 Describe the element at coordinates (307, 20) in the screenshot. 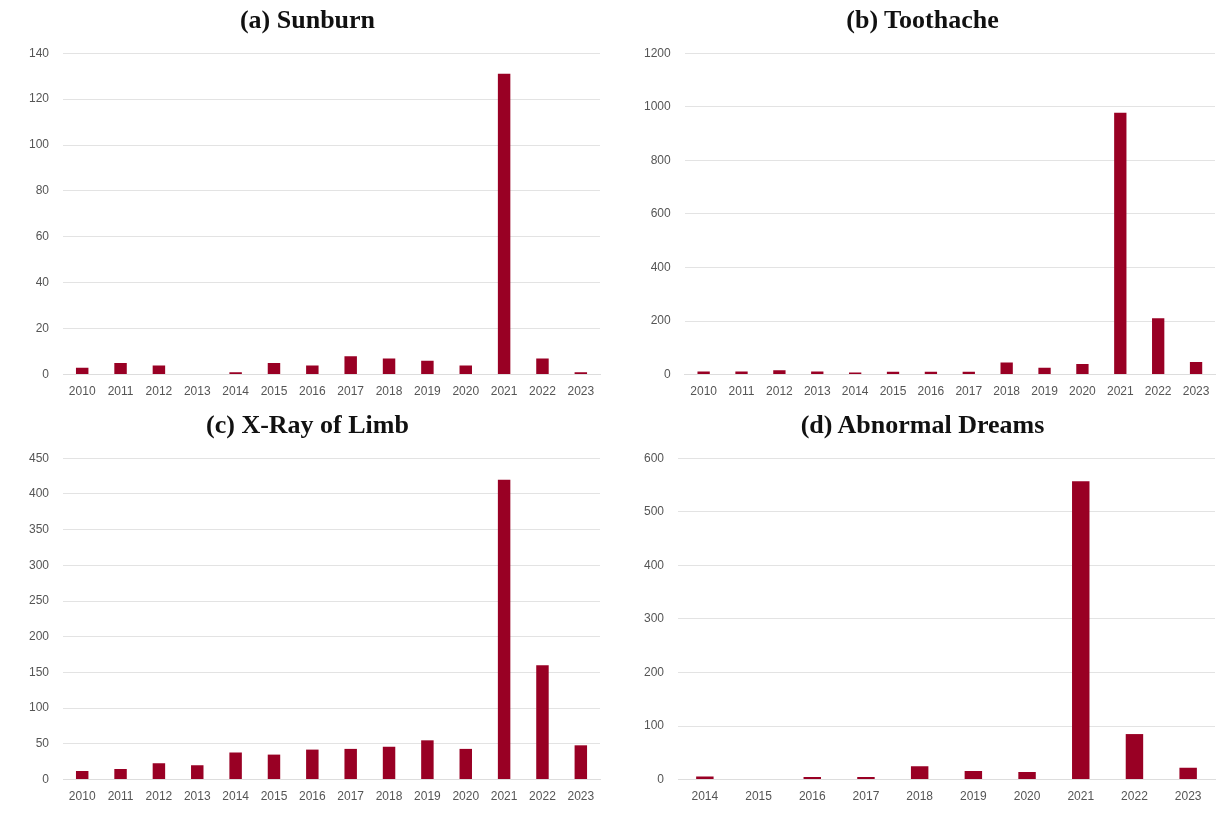

I see `chart-title: (a) Sunburn` at that location.